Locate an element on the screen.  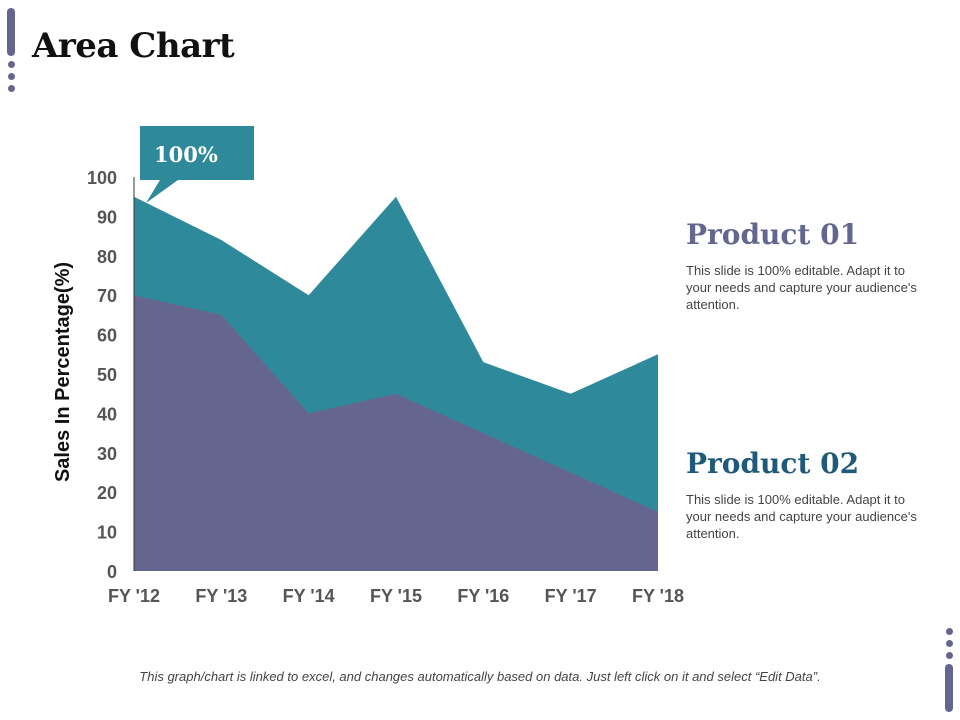
y-tick-label: 80 is located at coordinates (107, 257).